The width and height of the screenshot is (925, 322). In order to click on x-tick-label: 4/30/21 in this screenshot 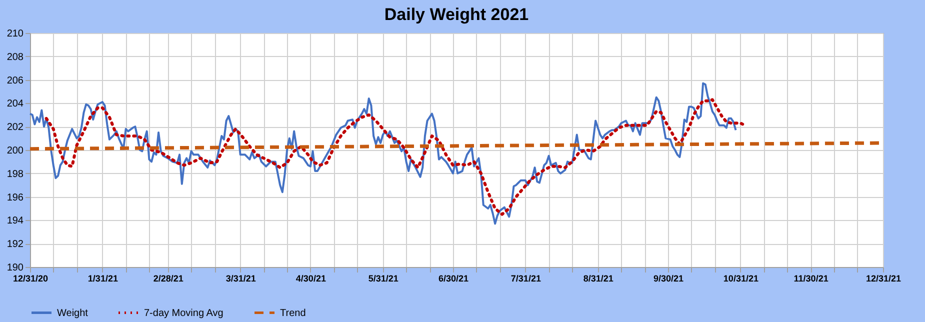, I will do `click(311, 279)`.